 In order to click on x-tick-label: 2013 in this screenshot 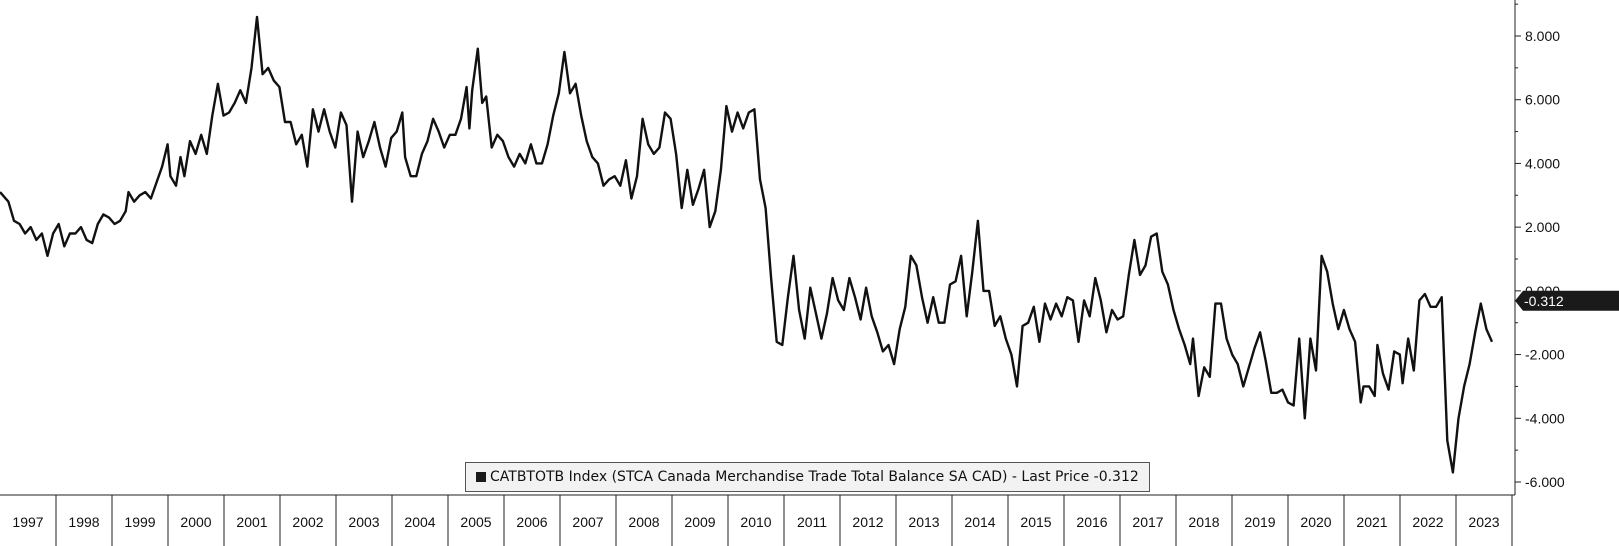, I will do `click(923, 522)`.